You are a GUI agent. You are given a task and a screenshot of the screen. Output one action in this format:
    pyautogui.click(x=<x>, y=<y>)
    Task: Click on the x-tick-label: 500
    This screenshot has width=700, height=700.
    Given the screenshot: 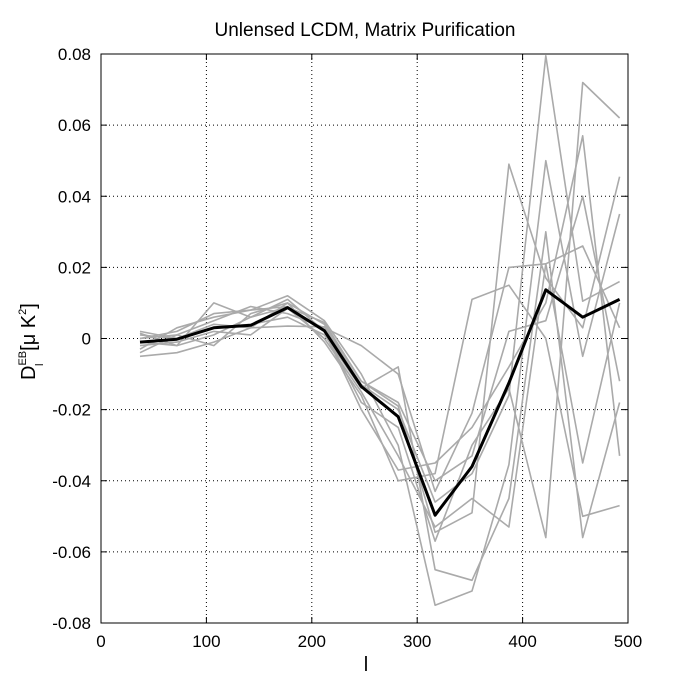 What is the action you would take?
    pyautogui.click(x=628, y=641)
    